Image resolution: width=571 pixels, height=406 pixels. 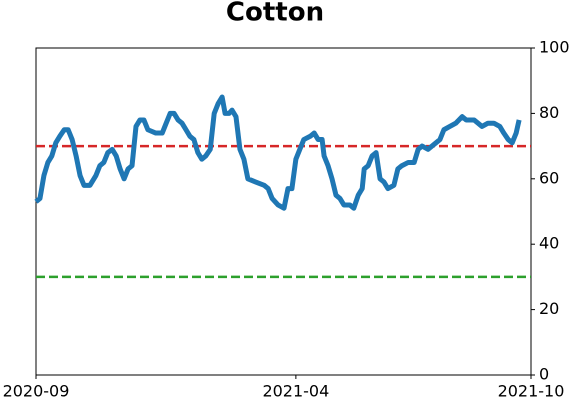 I want to click on chart-title: Cotton, so click(x=275, y=14).